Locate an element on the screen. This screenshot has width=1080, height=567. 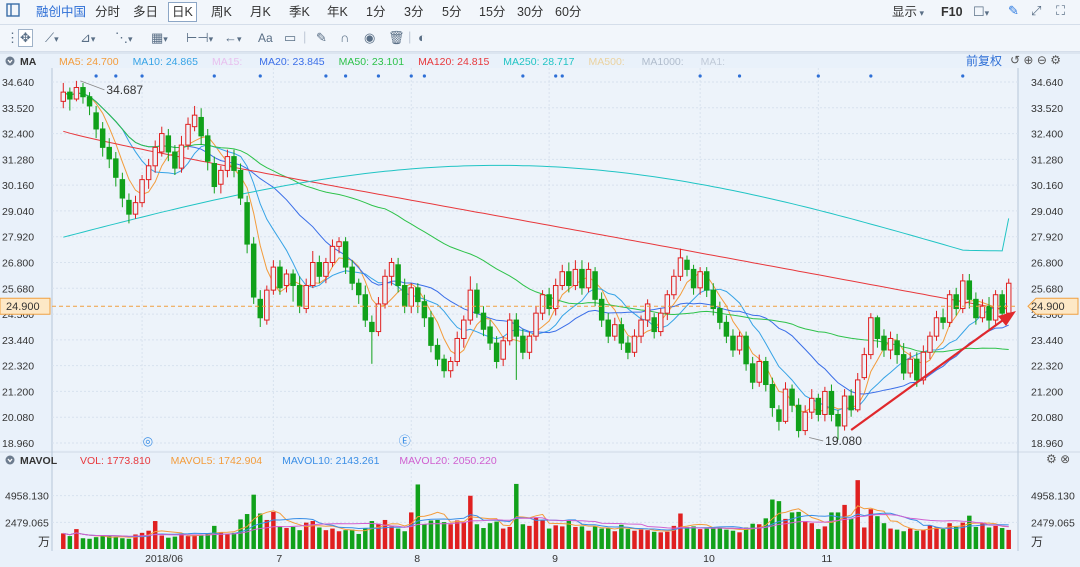
vol-panel-controls: ⚙ ⊗ is located at coordinates (1058, 459).